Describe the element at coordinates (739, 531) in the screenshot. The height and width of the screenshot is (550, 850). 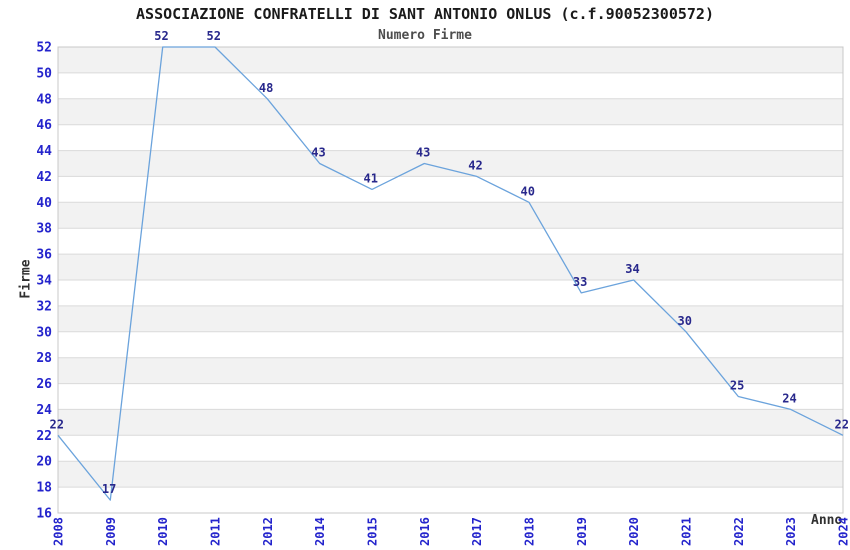
I see `x-tick-label: 2022` at that location.